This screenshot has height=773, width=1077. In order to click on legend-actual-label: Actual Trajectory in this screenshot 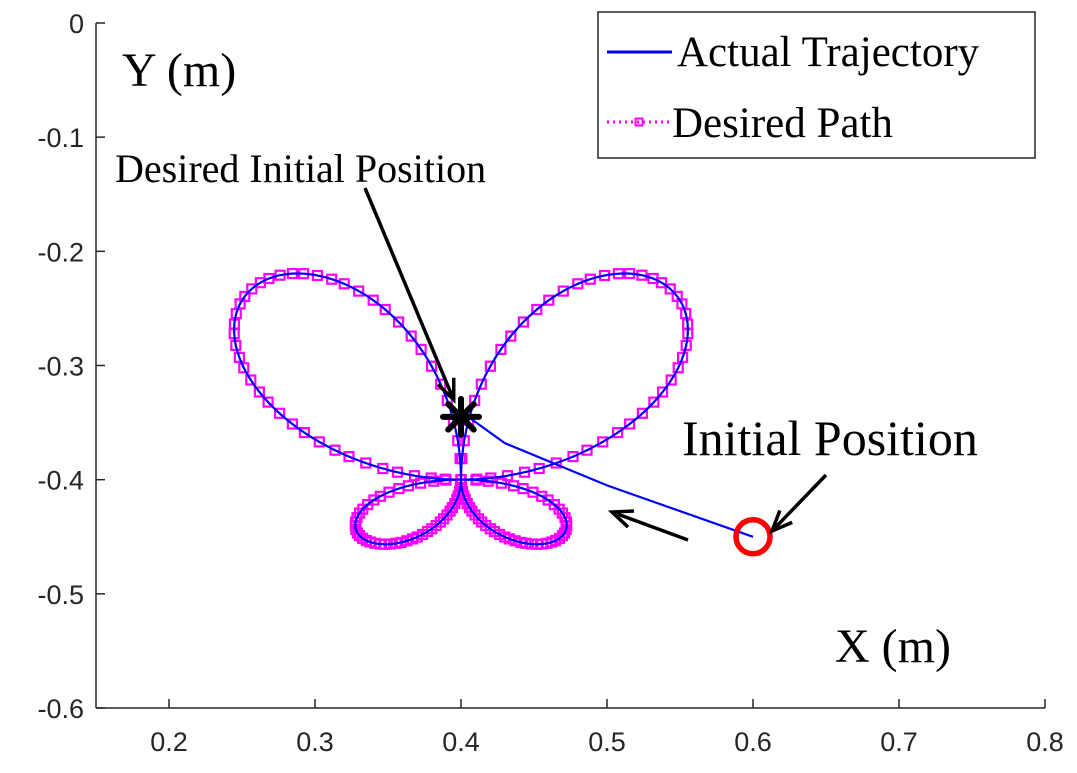, I will do `click(828, 52)`.